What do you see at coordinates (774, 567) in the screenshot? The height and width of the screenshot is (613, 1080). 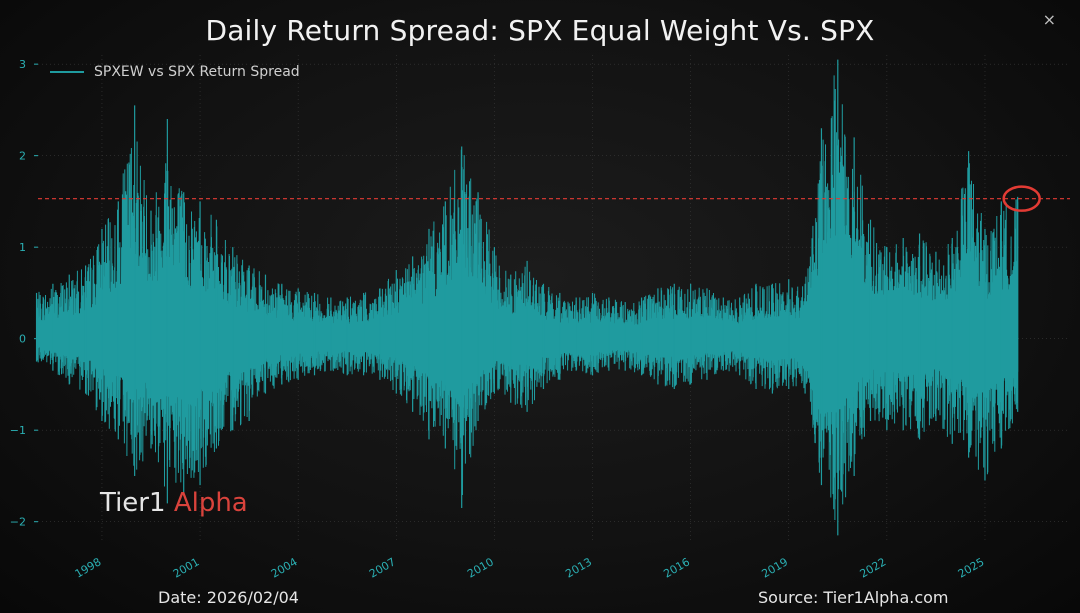 I see `x-tick-label: 2019` at bounding box center [774, 567].